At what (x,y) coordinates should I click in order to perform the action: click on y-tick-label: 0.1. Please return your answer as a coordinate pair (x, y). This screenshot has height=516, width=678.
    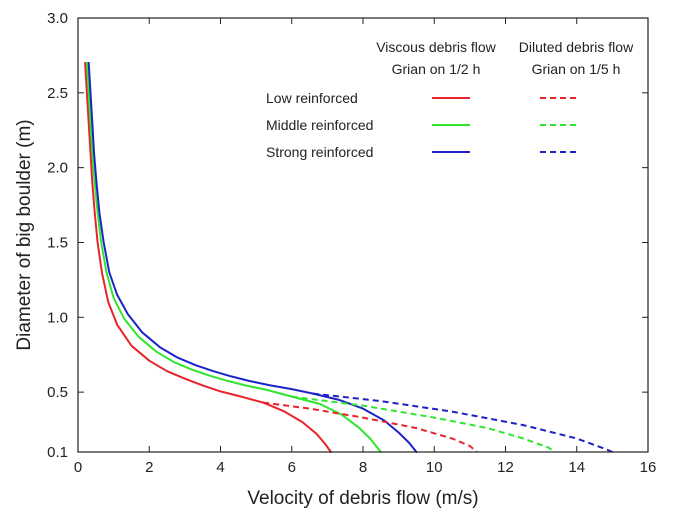
    Looking at the image, I should click on (57, 452).